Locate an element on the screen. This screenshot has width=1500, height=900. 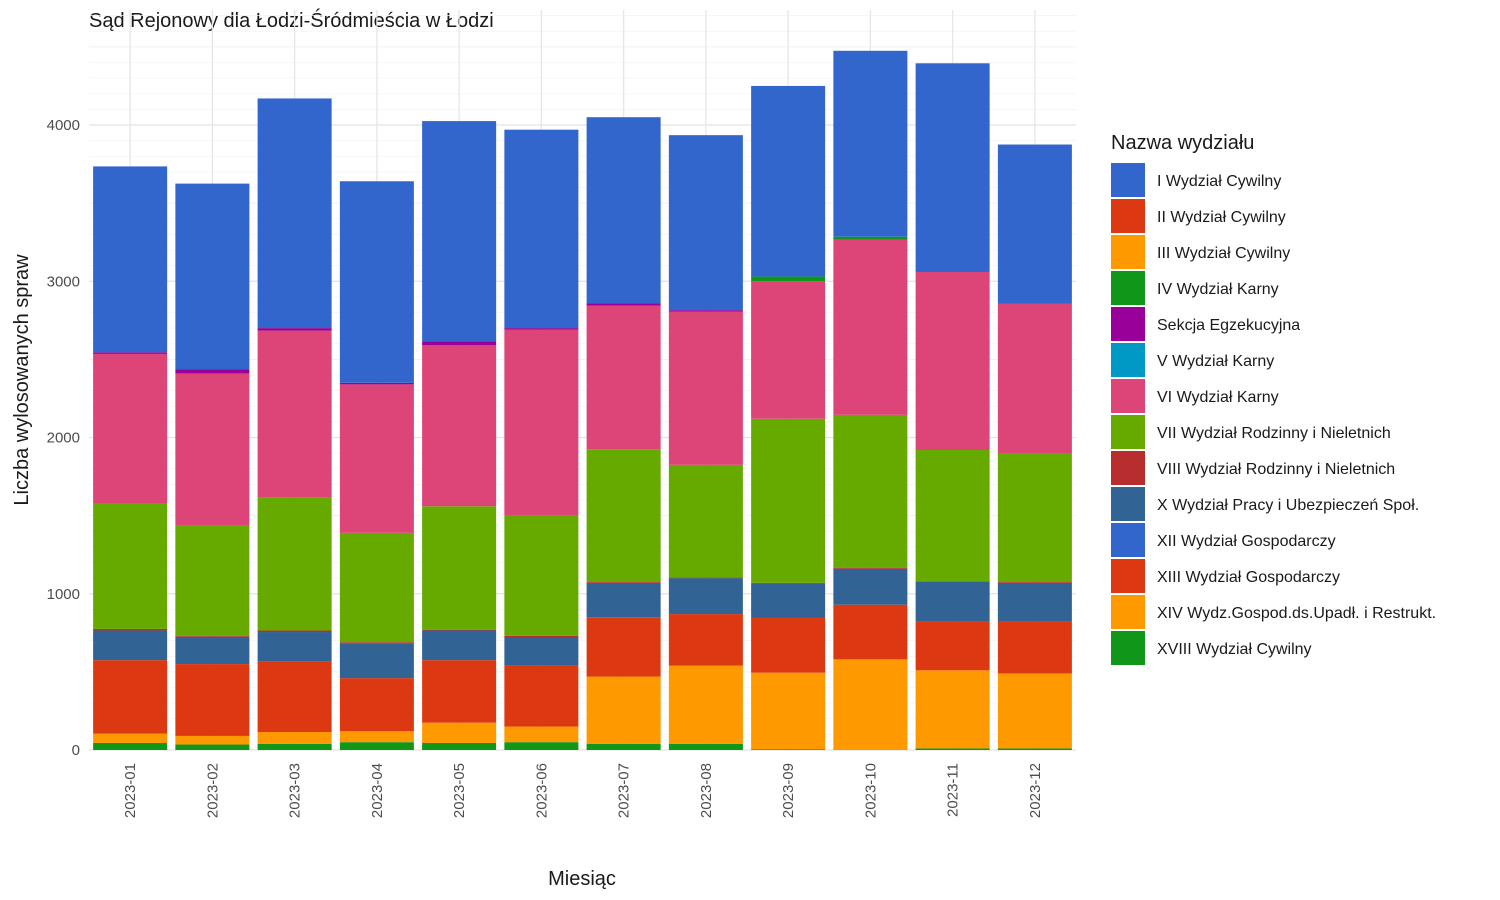
y-axis-label: Liczba wylosowanych spraw is located at coordinates (22, 380).